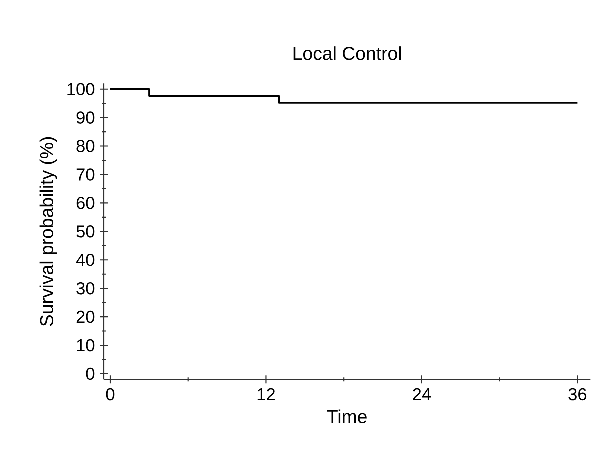  Describe the element at coordinates (347, 417) in the screenshot. I see `x-axis-title: Time` at that location.